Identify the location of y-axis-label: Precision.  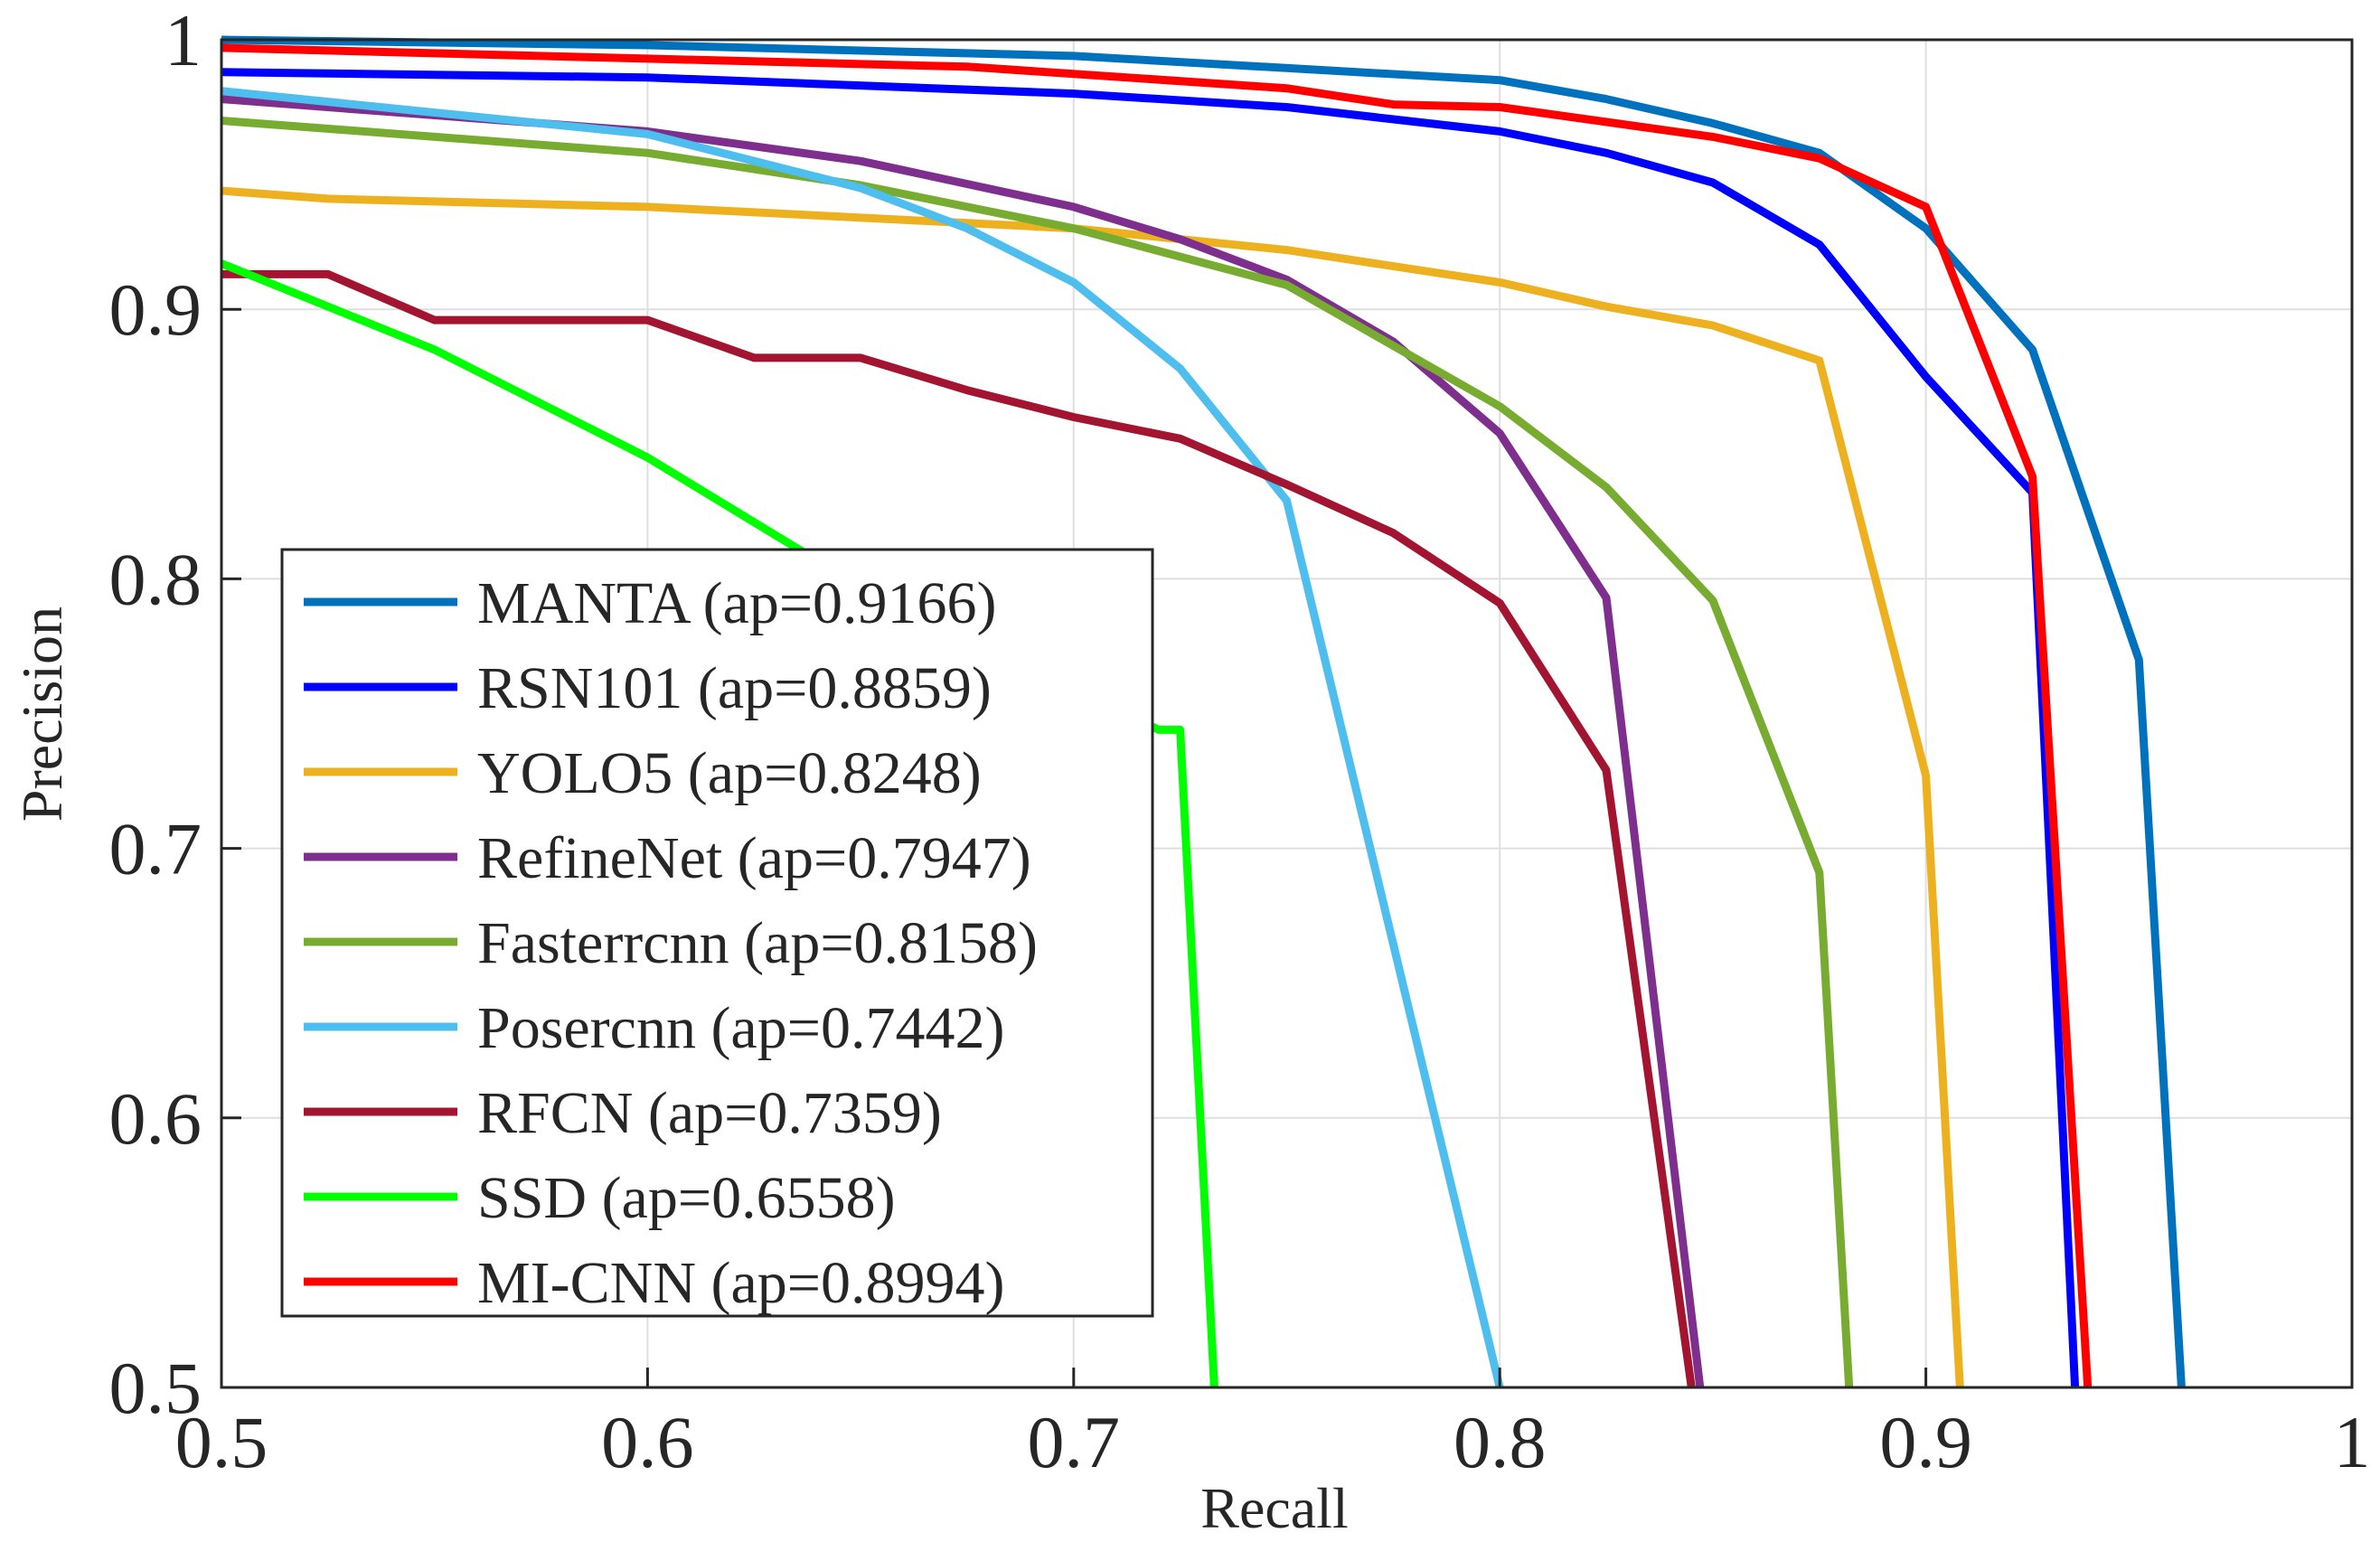
(42, 714).